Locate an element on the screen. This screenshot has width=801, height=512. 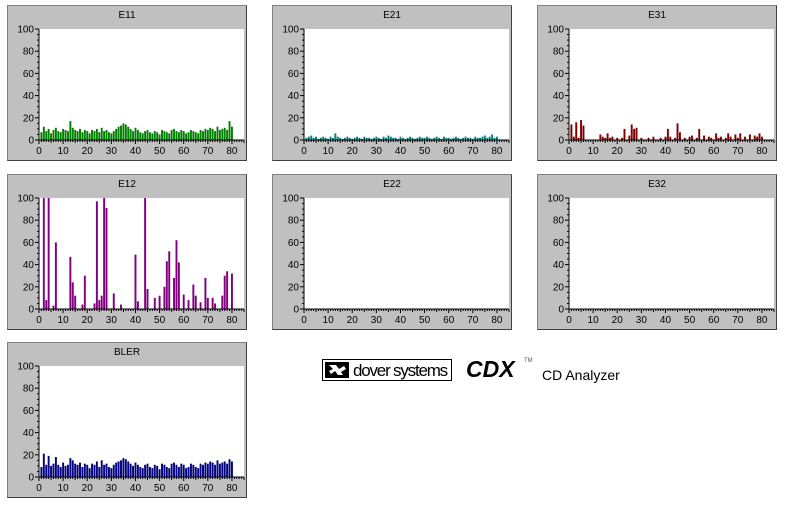
x-tick-label: 60 is located at coordinates (449, 320).